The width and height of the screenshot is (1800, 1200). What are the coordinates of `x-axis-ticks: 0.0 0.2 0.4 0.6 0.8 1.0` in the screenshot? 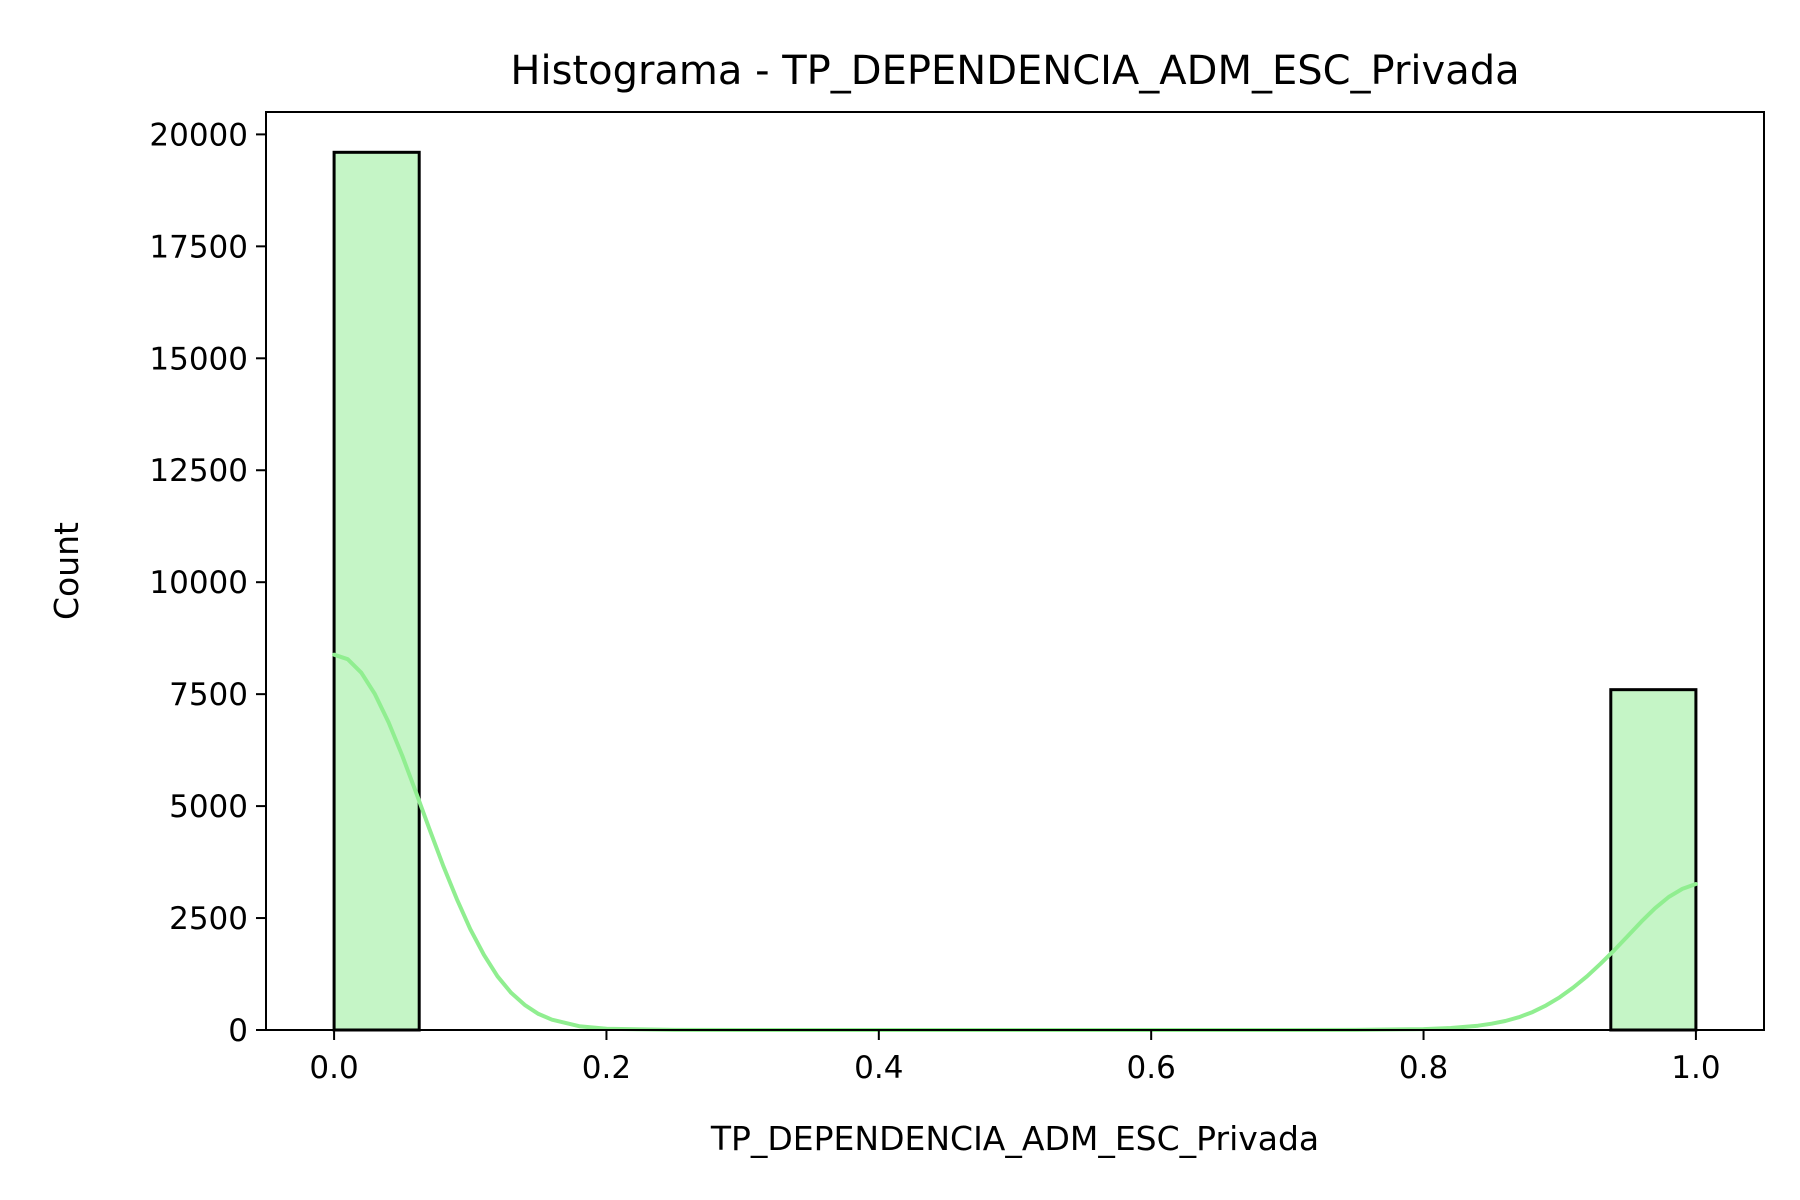 It's located at (1015, 1058).